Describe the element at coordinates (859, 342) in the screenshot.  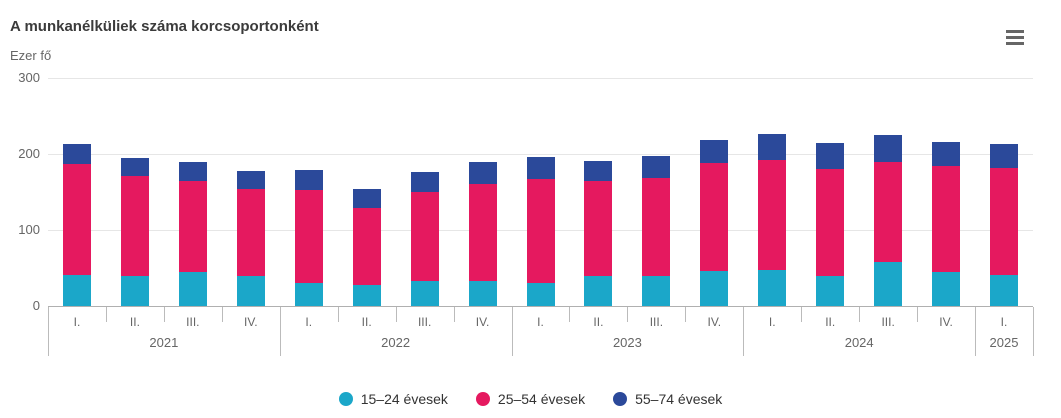
I see `year-label: 2024` at that location.